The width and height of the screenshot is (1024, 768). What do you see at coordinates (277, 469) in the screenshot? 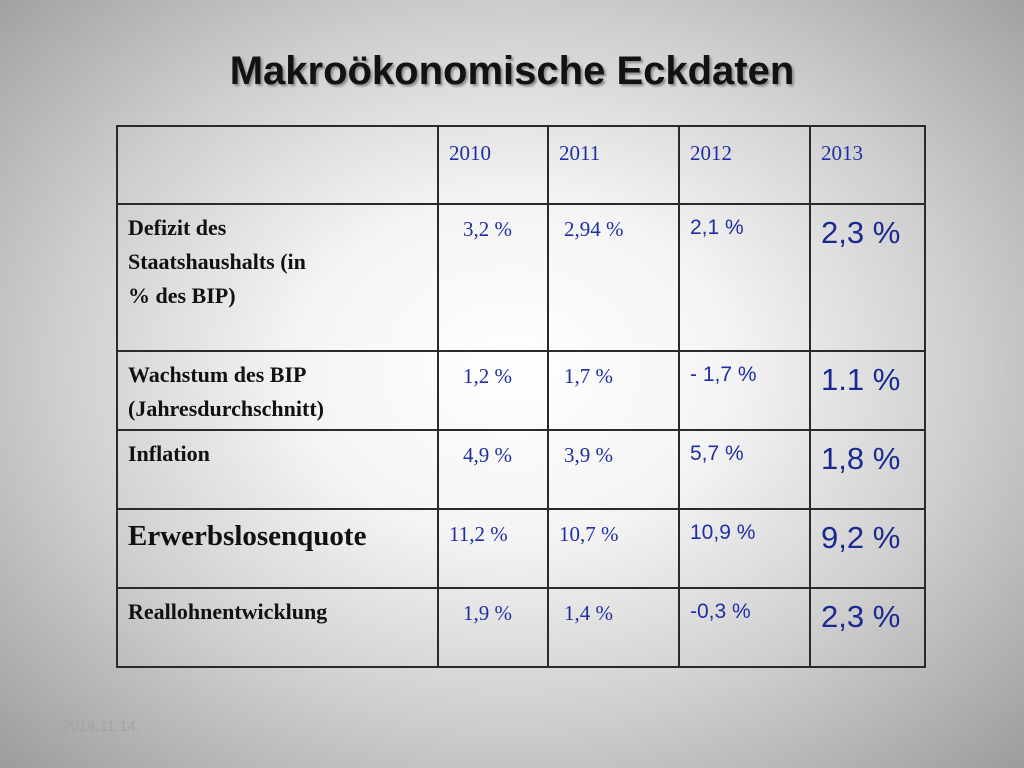
I see `row-label-inflation: Inflation` at bounding box center [277, 469].